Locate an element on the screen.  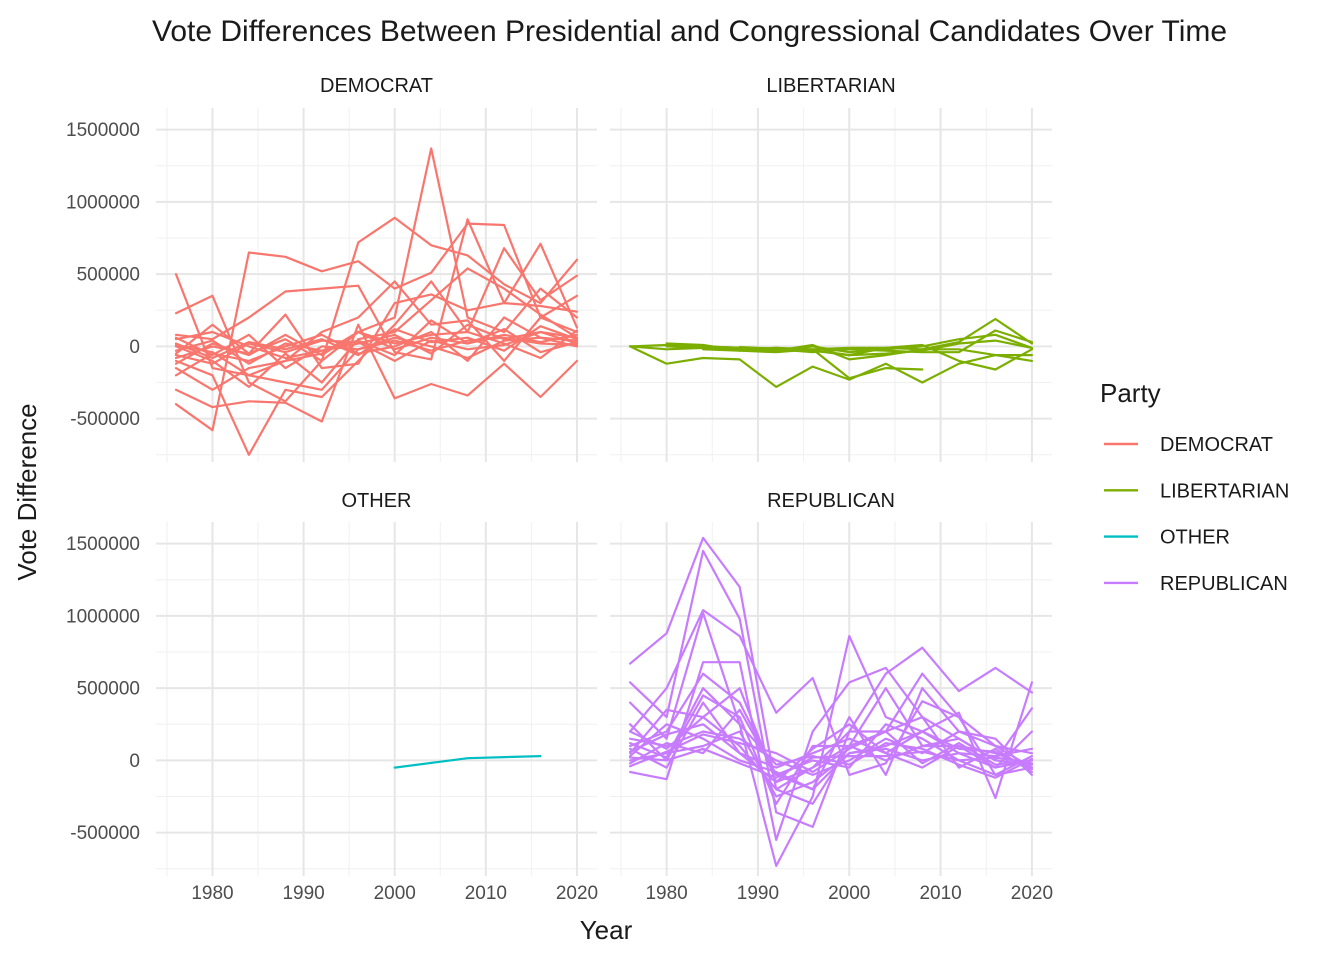
legend-label: LIBERTARIAN is located at coordinates (1224, 491).